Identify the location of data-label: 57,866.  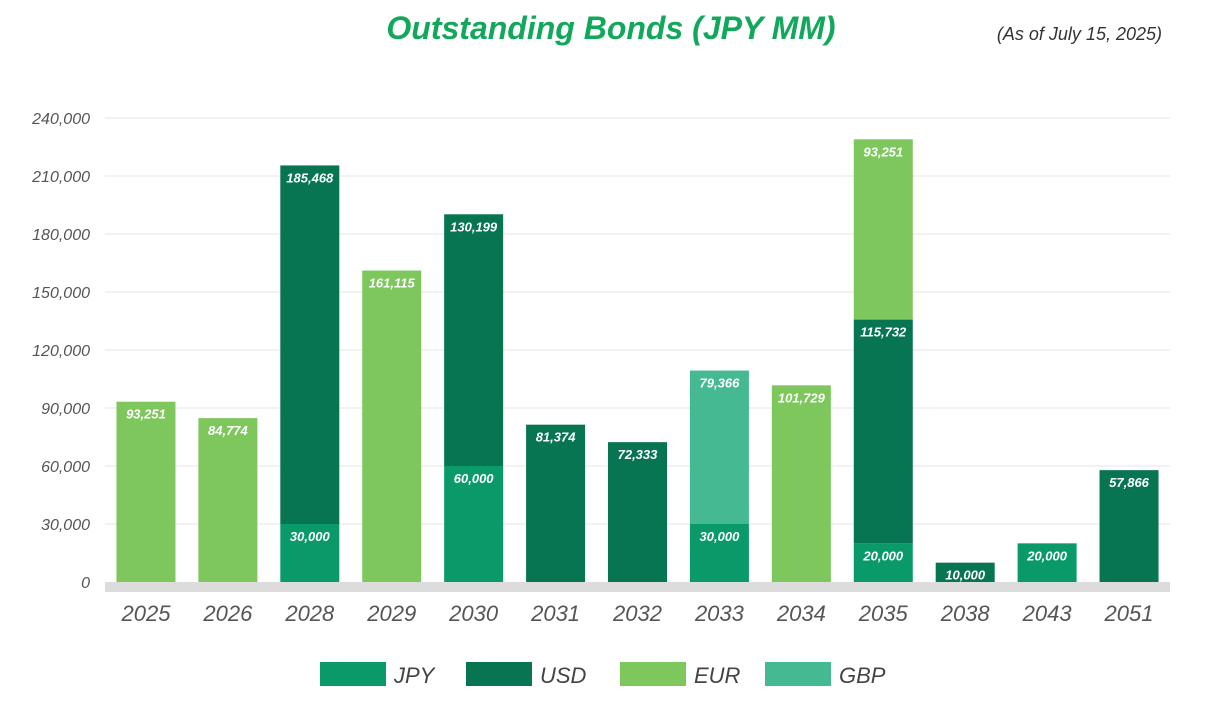
(1129, 482).